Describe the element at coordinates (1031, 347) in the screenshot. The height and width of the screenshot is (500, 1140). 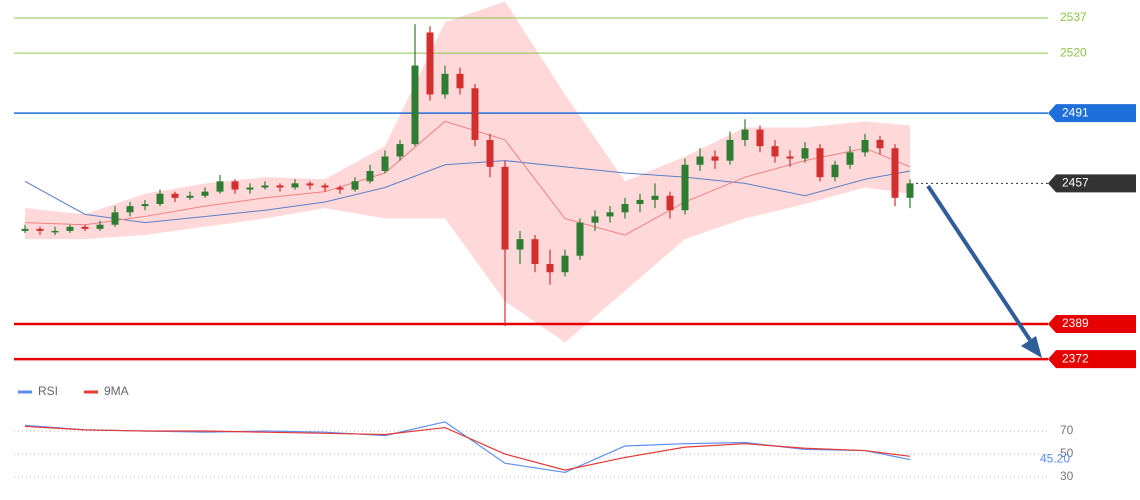
I see `arrow-head` at that location.